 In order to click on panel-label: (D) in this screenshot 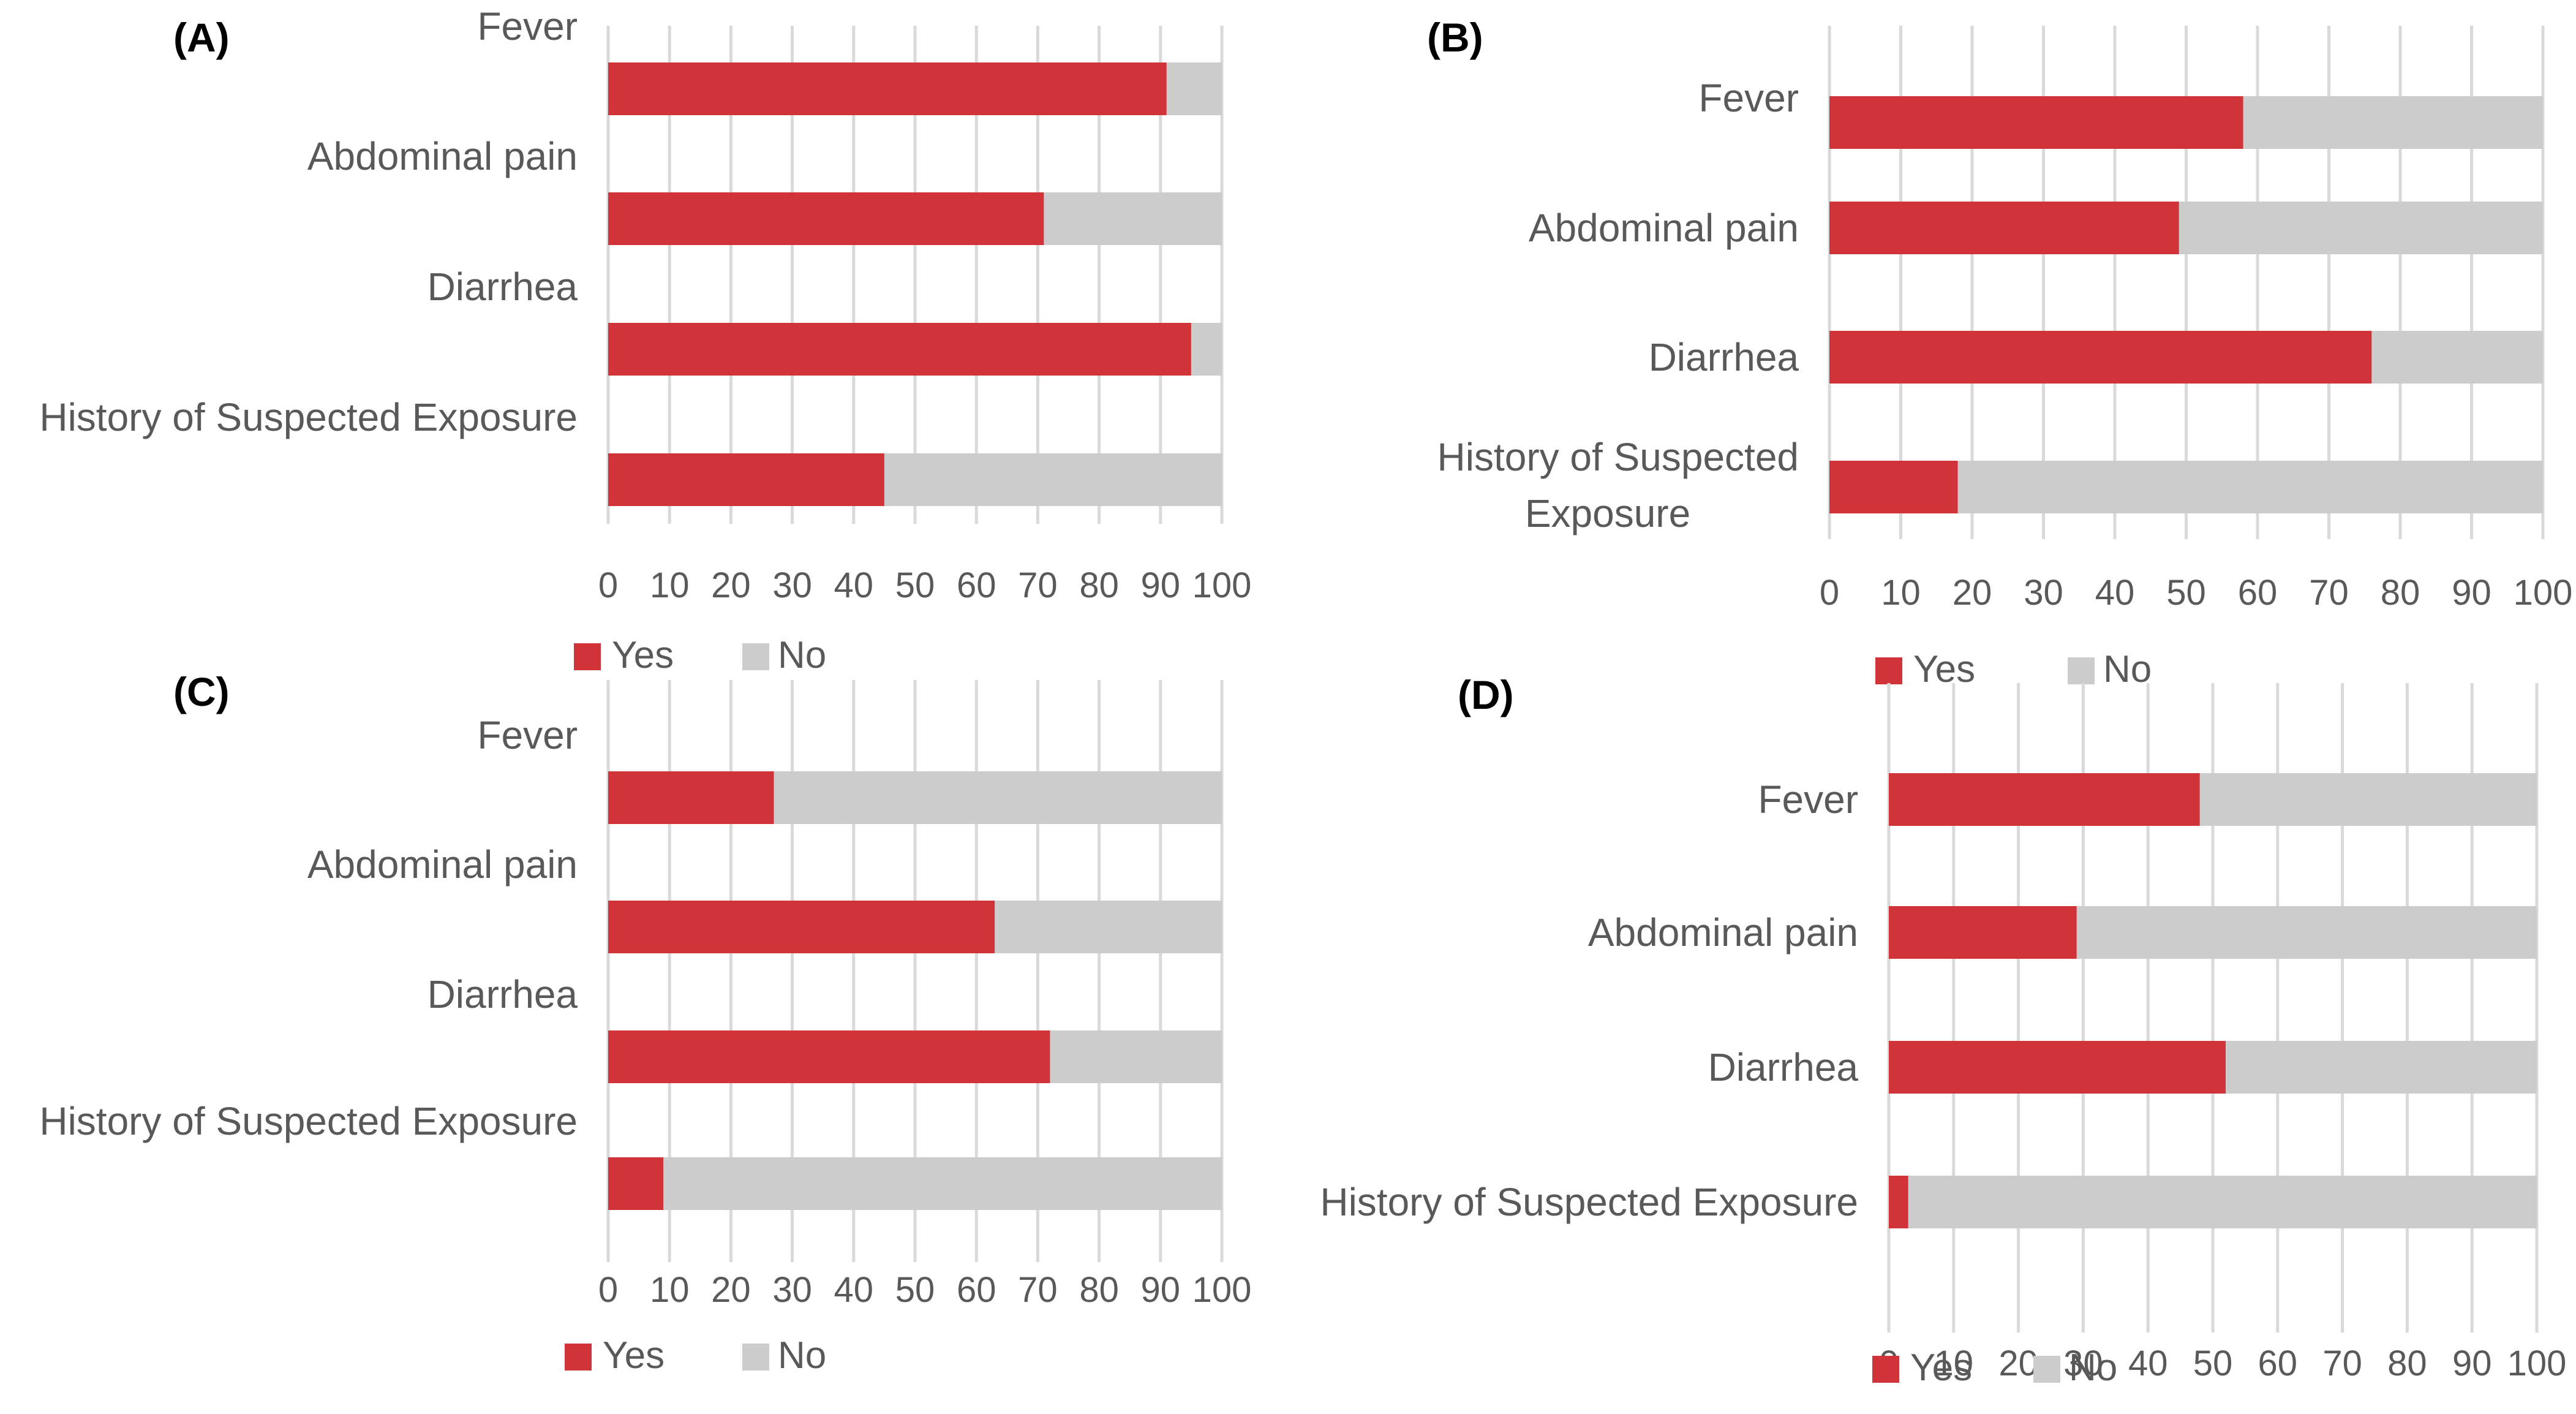, I will do `click(1486, 695)`.